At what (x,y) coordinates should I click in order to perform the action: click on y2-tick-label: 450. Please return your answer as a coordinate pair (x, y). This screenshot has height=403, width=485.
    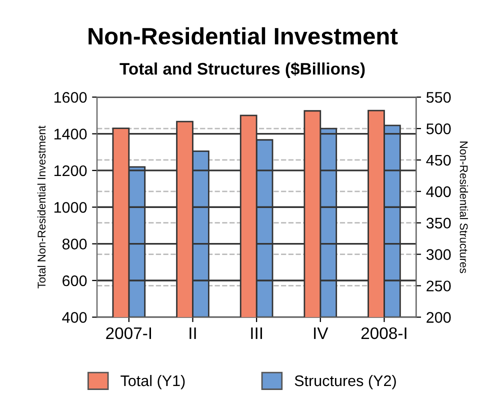
    Looking at the image, I should click on (438, 160).